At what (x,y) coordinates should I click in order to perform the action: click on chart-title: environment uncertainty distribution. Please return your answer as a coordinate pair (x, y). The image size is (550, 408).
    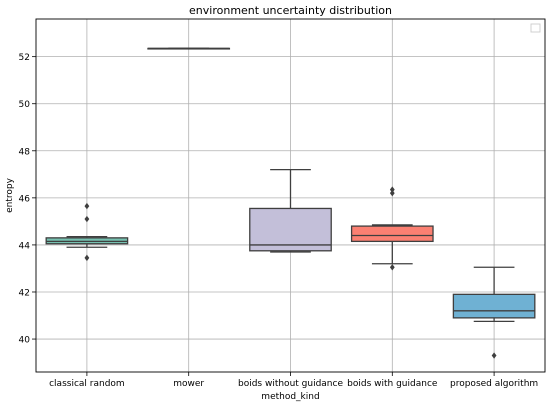
    Looking at the image, I should click on (290, 10).